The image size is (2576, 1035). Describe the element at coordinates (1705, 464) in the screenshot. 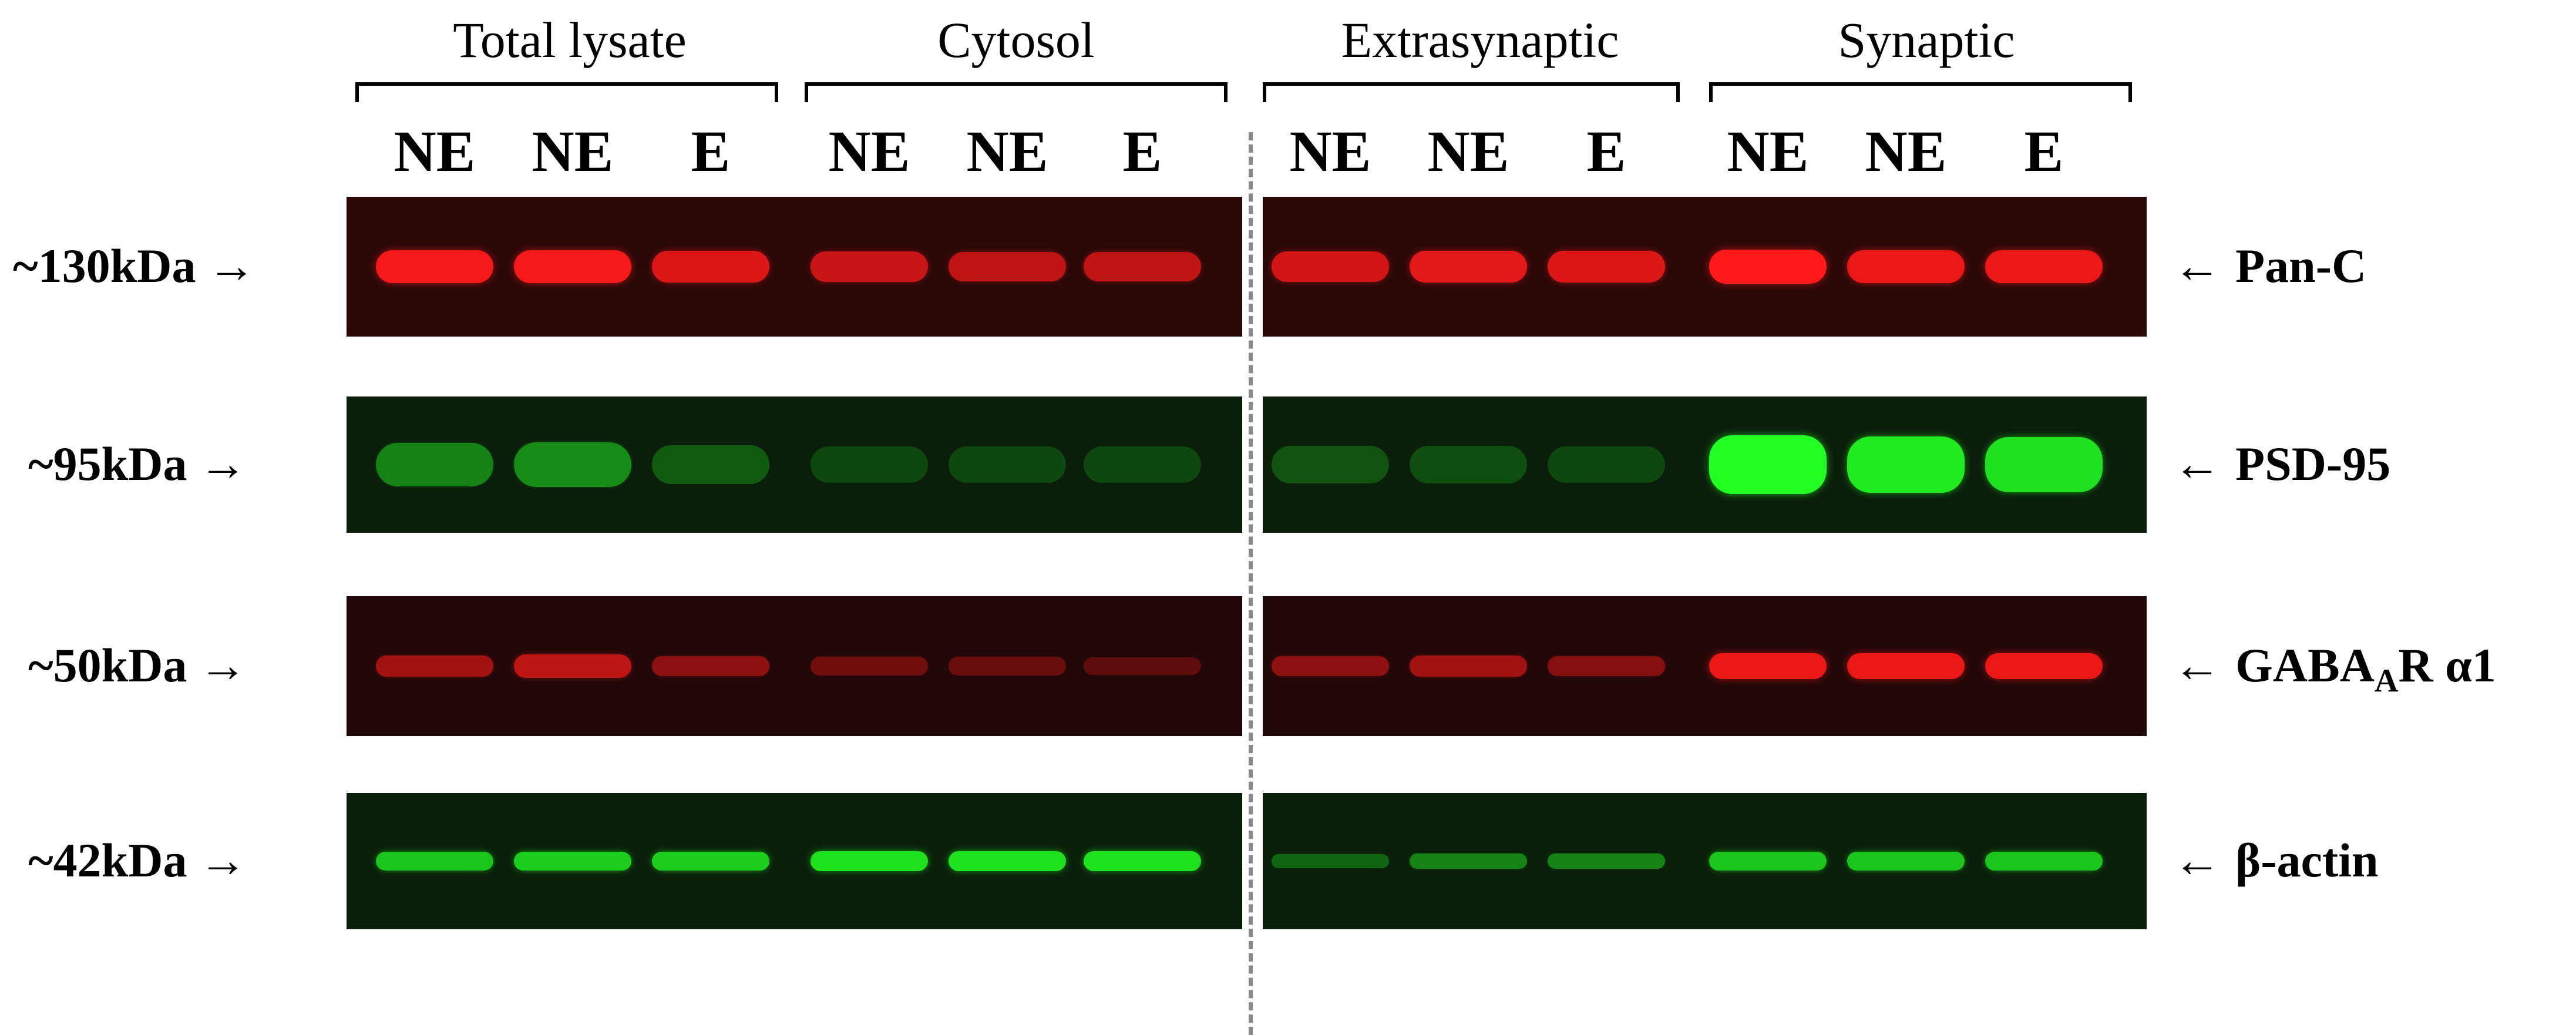

I see `blot-row-2-right` at that location.